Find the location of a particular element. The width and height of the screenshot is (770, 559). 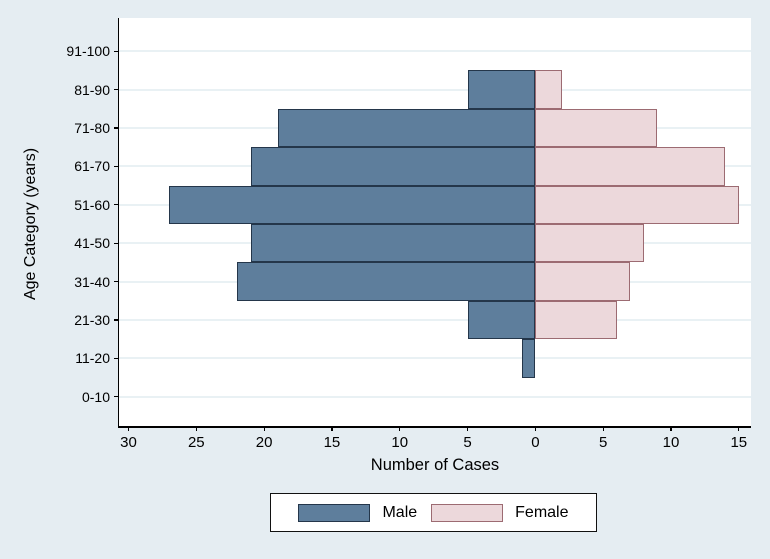

legend-item-female: Female is located at coordinates (500, 512).